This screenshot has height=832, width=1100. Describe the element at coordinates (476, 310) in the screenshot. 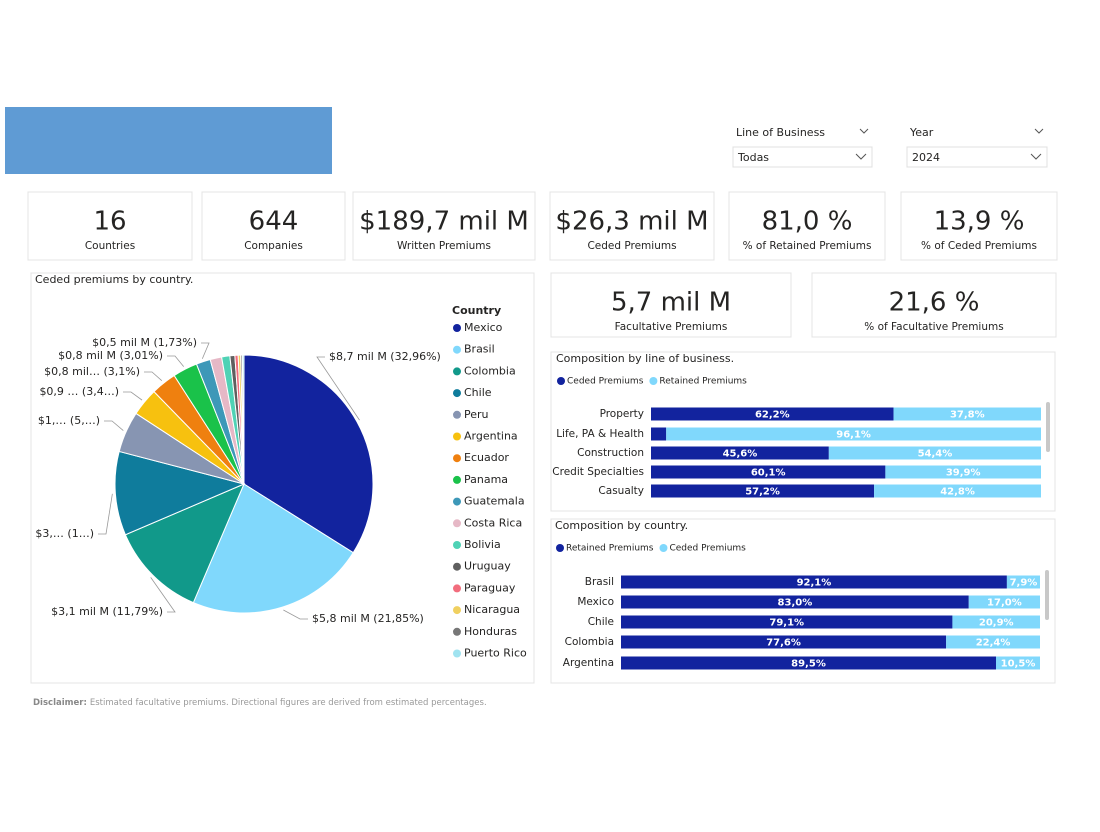

I see `legend-title: Country` at that location.